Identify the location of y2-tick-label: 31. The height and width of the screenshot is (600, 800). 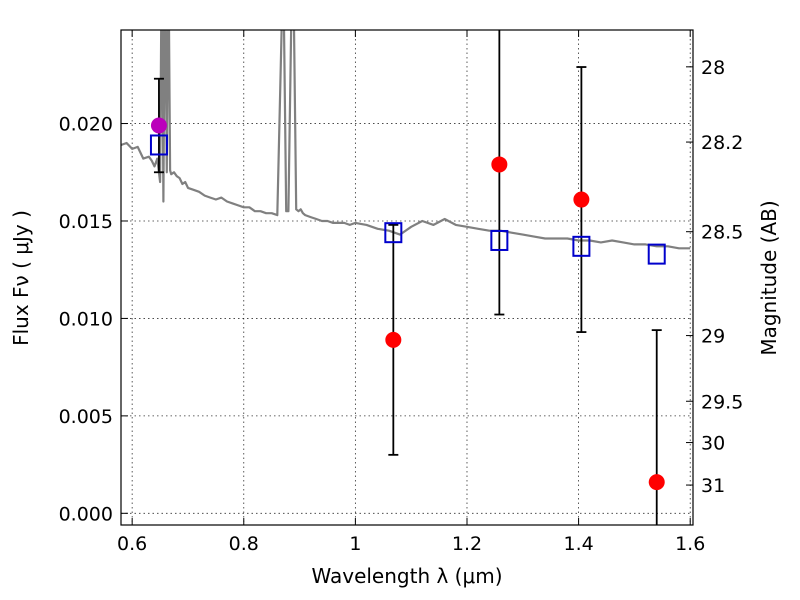
(713, 486).